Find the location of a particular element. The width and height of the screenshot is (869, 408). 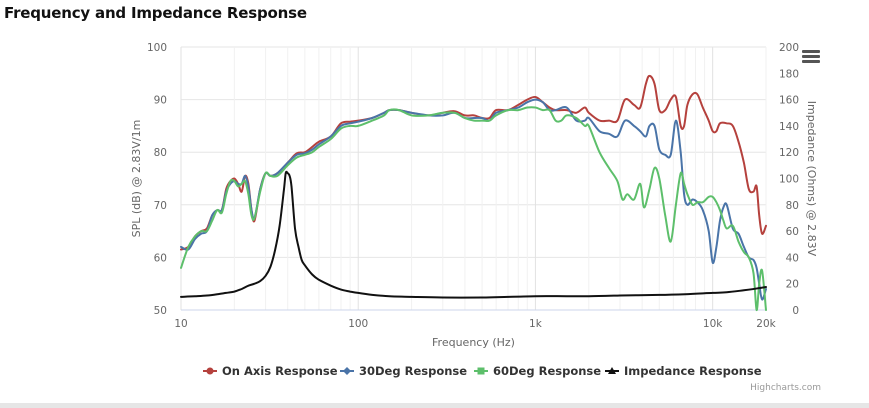

x-axis-title: Frequency (Hz) is located at coordinates (473, 342).